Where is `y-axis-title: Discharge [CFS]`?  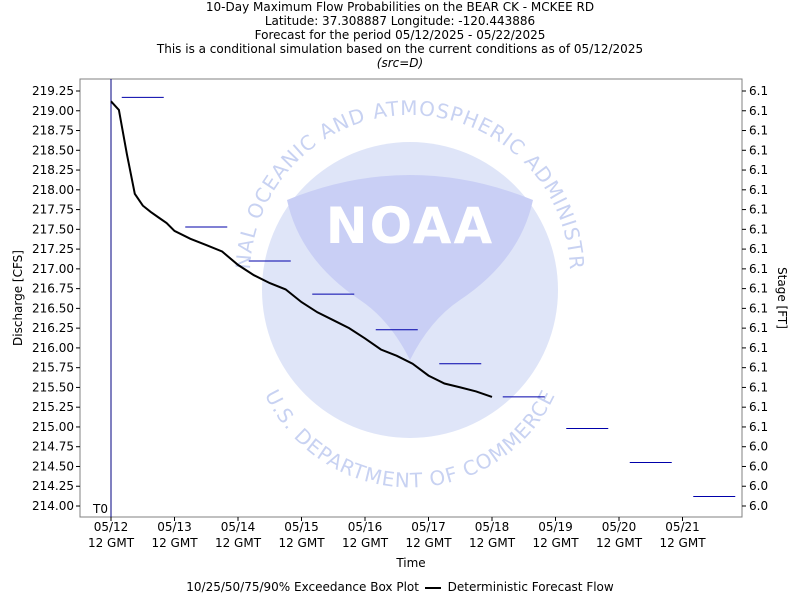 y-axis-title: Discharge [CFS] is located at coordinates (18, 298).